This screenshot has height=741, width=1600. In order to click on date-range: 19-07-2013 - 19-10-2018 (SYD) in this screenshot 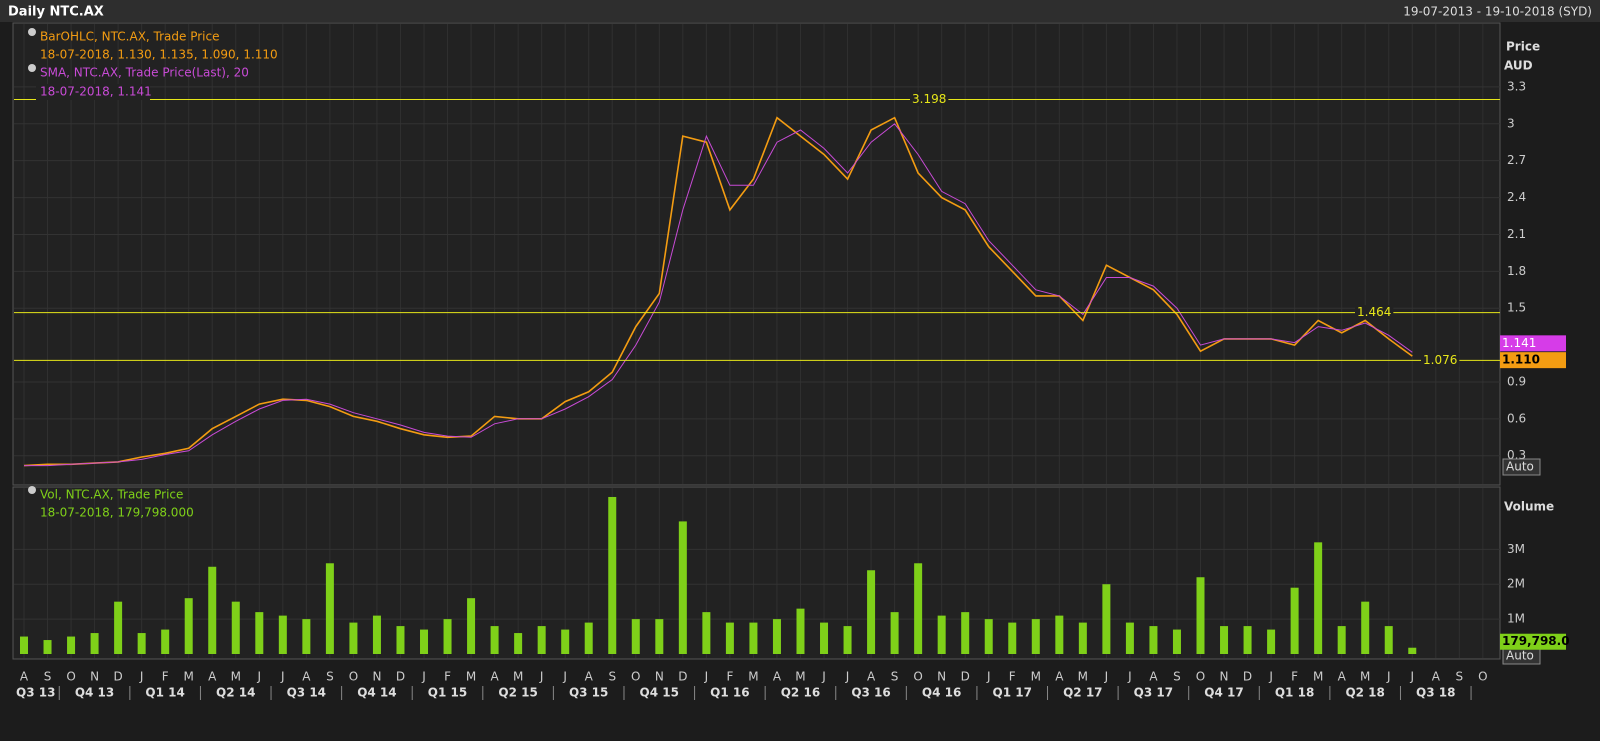, I will do `click(1497, 12)`.